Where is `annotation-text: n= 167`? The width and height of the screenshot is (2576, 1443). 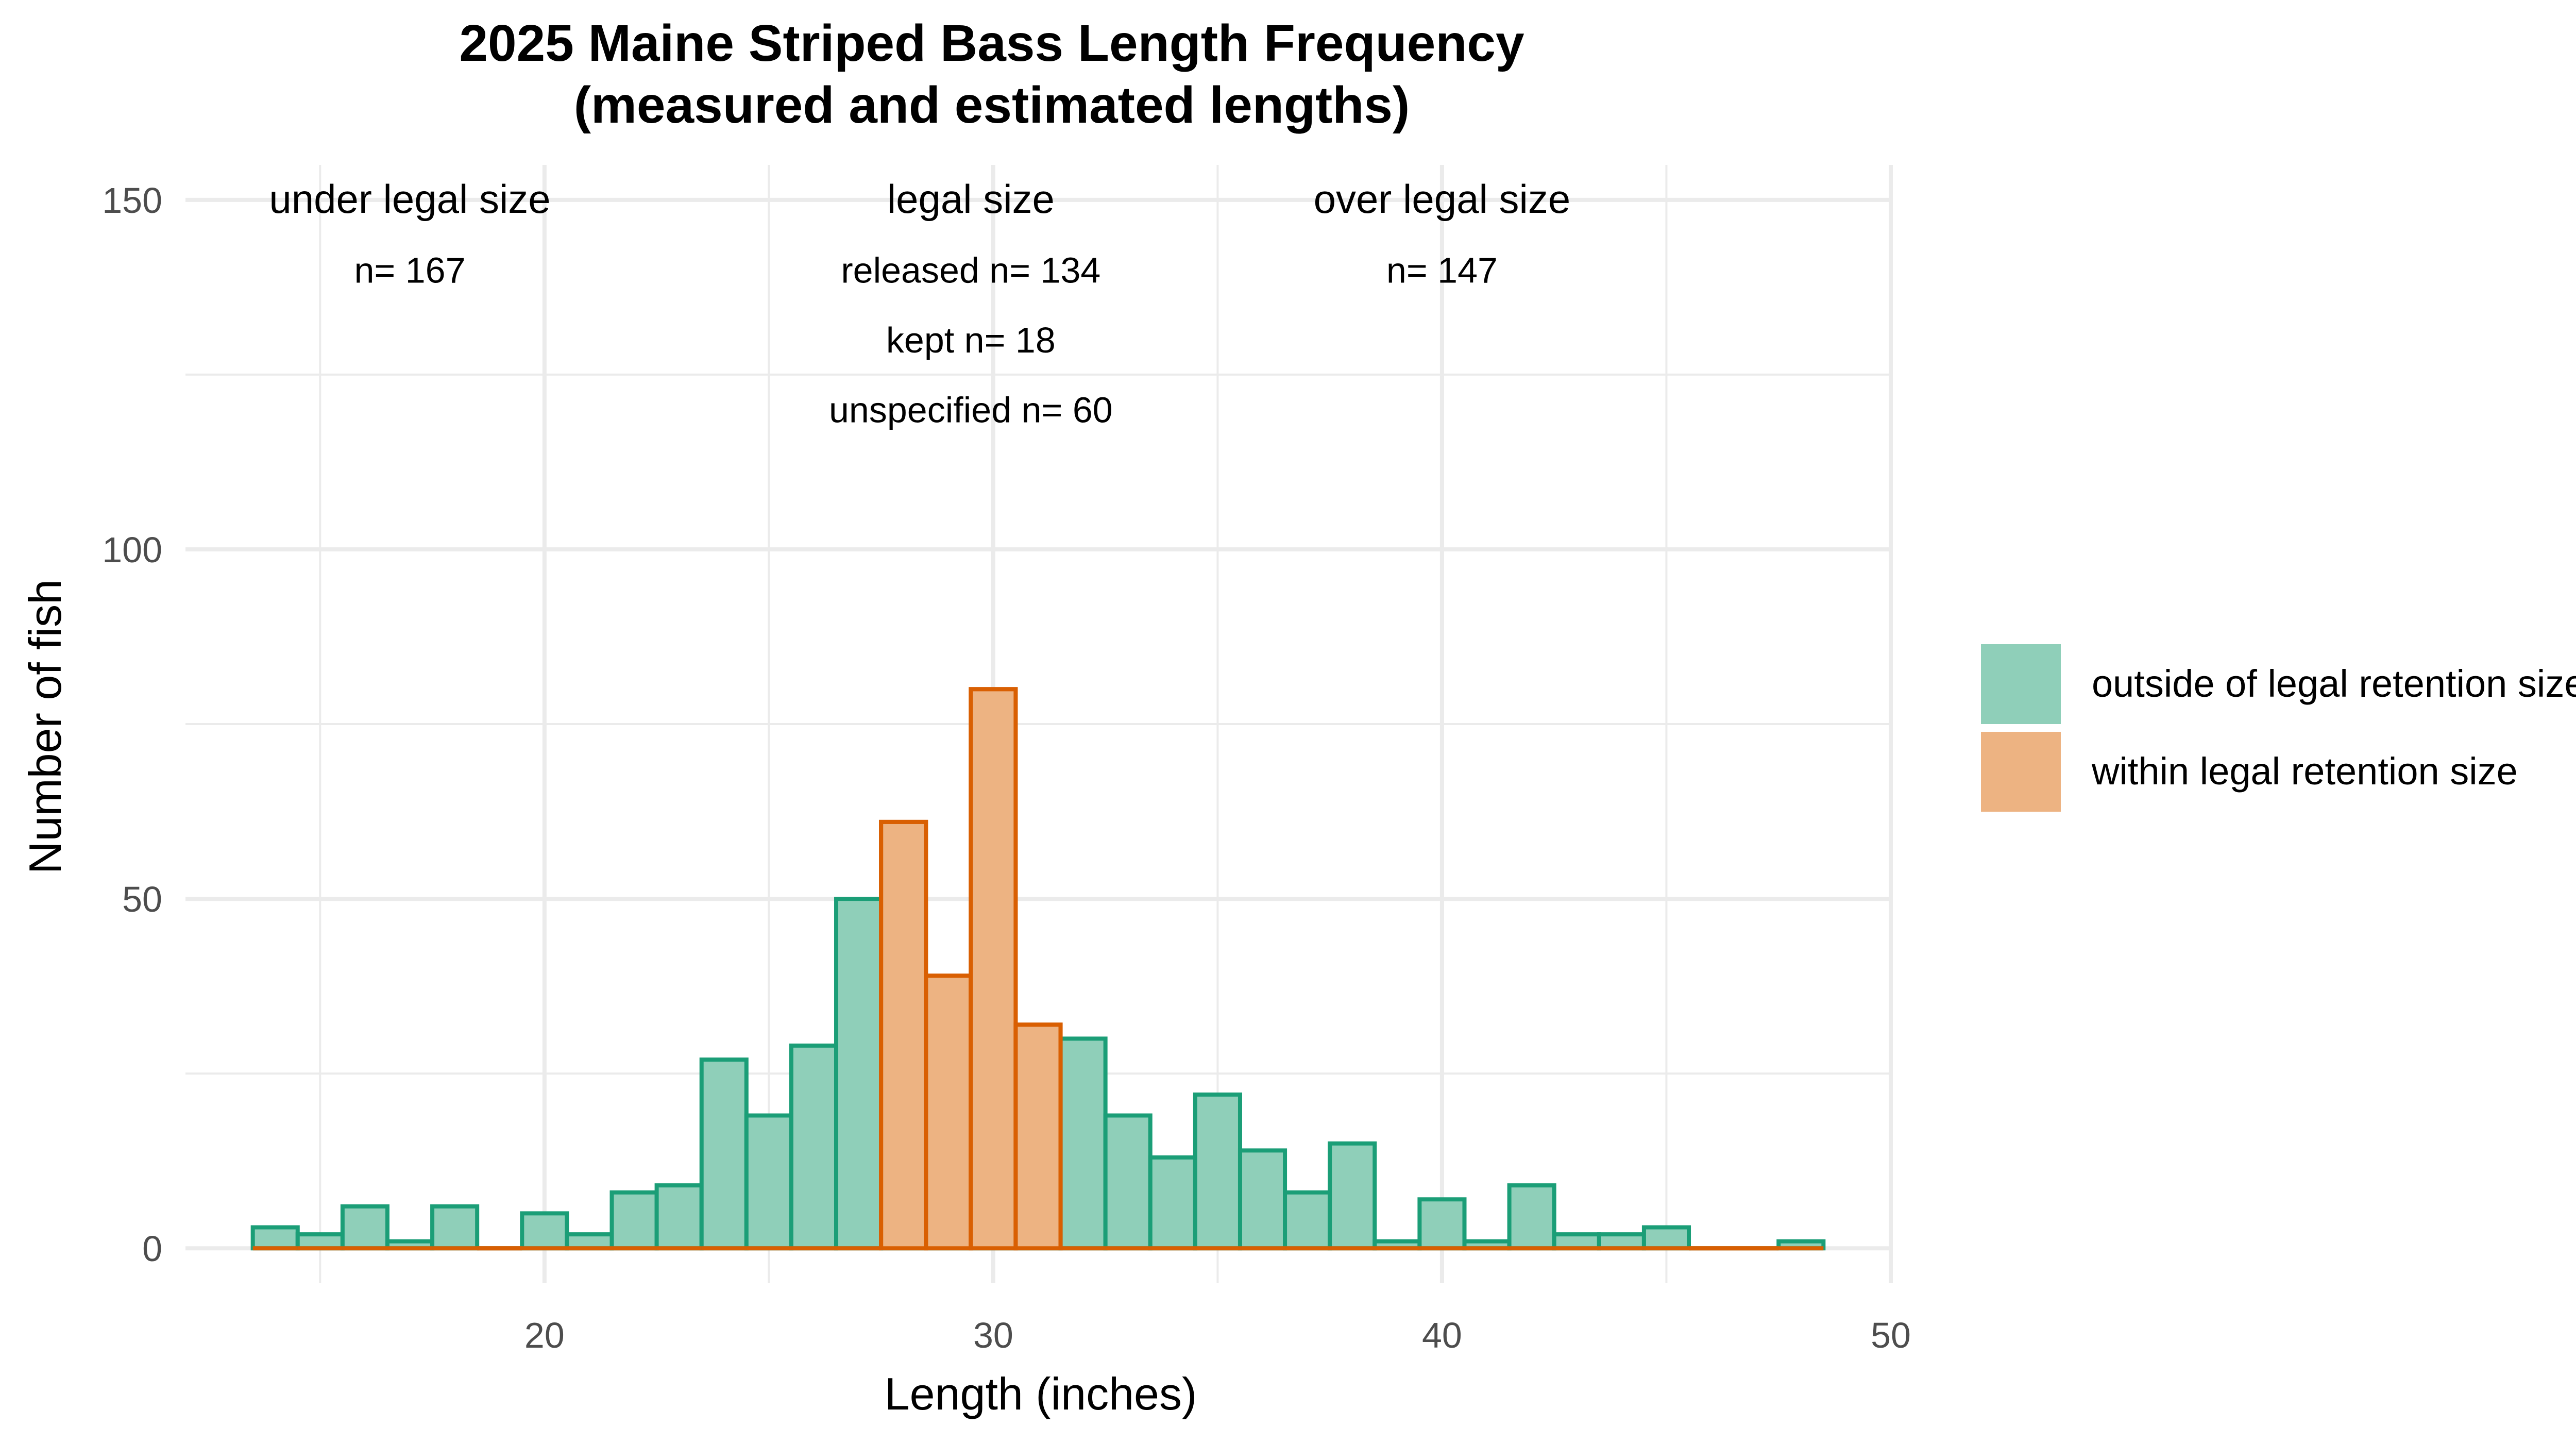 annotation-text: n= 167 is located at coordinates (409, 270).